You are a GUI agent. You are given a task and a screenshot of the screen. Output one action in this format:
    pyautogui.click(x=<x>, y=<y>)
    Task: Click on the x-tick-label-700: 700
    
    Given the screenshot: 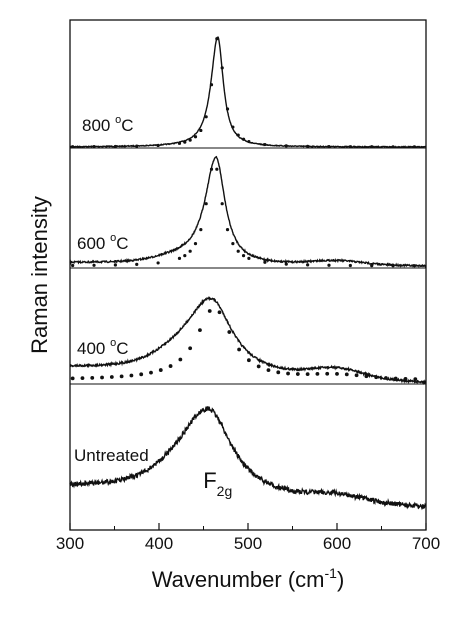 What is the action you would take?
    pyautogui.click(x=426, y=543)
    